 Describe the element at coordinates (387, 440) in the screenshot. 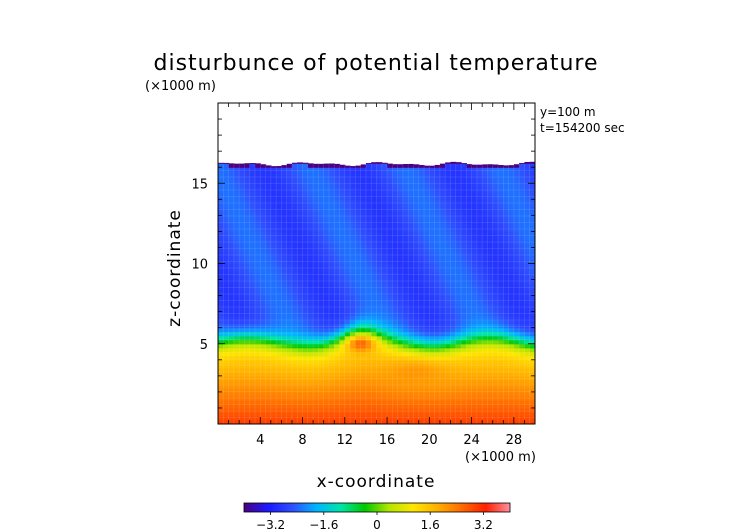

I see `x-tick-label: 16` at that location.